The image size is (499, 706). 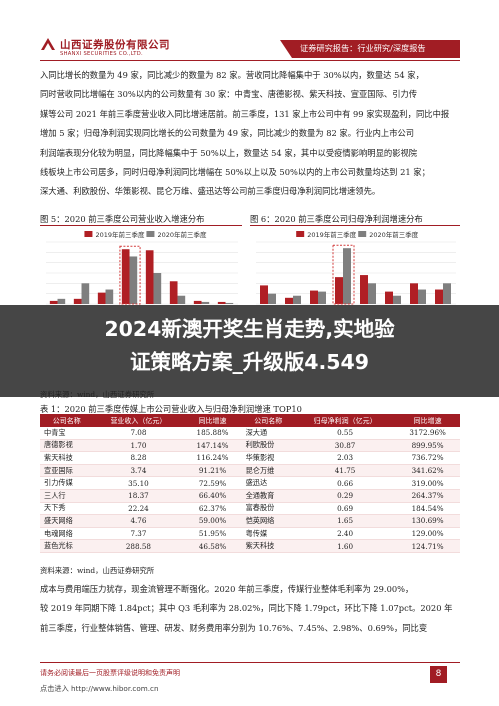 I want to click on table-cell: 72.59%, so click(x=212, y=483).